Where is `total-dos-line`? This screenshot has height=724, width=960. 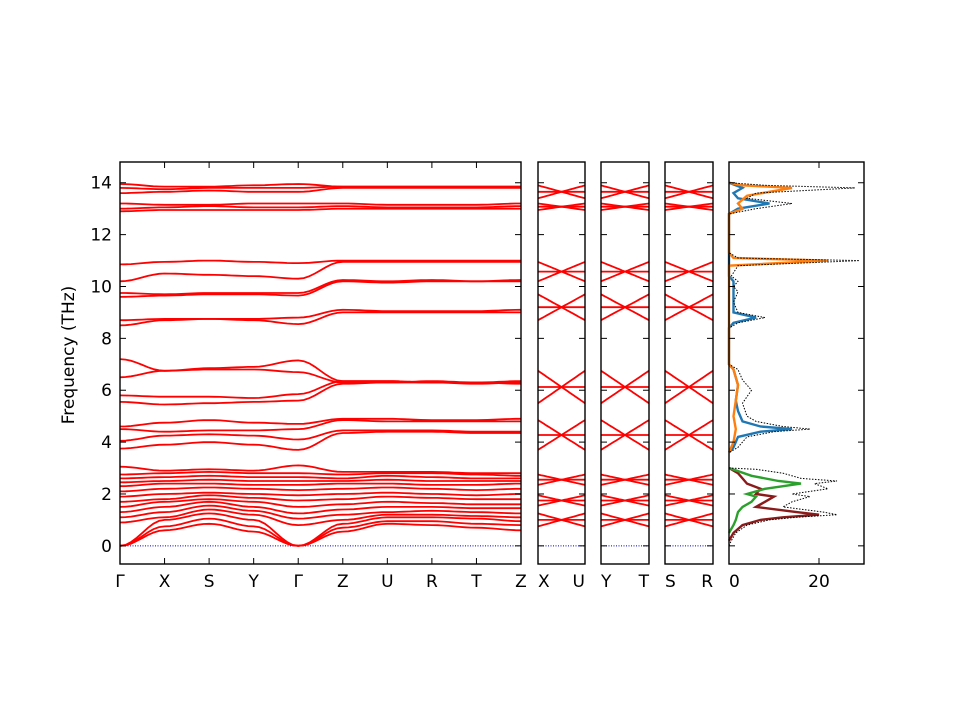
total-dos-line is located at coordinates (794, 364).